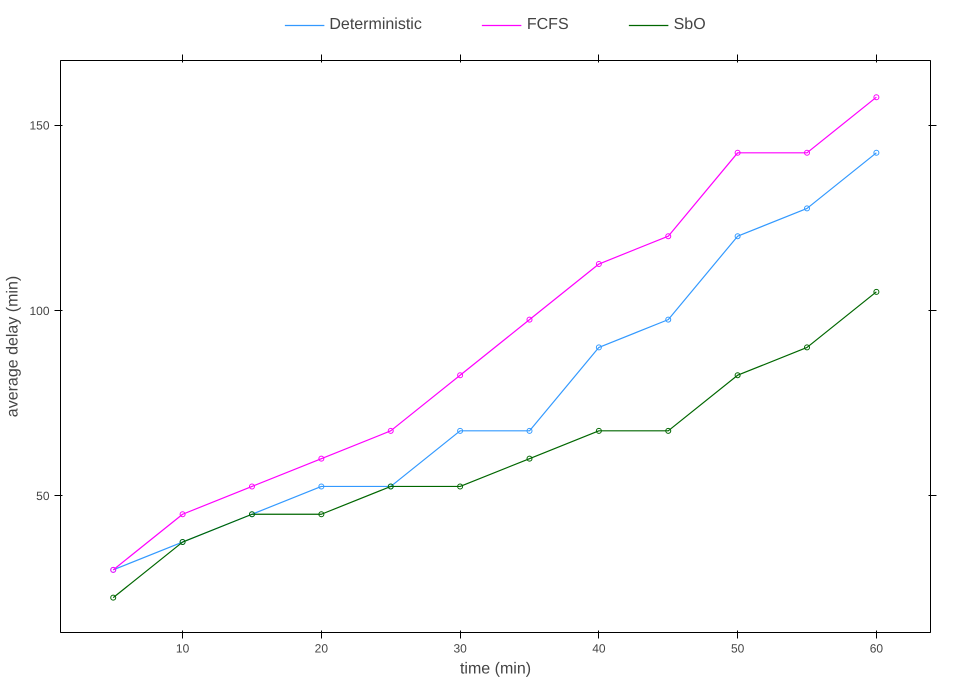  What do you see at coordinates (496, 669) in the screenshot?
I see `x-axis-title: time (min)` at bounding box center [496, 669].